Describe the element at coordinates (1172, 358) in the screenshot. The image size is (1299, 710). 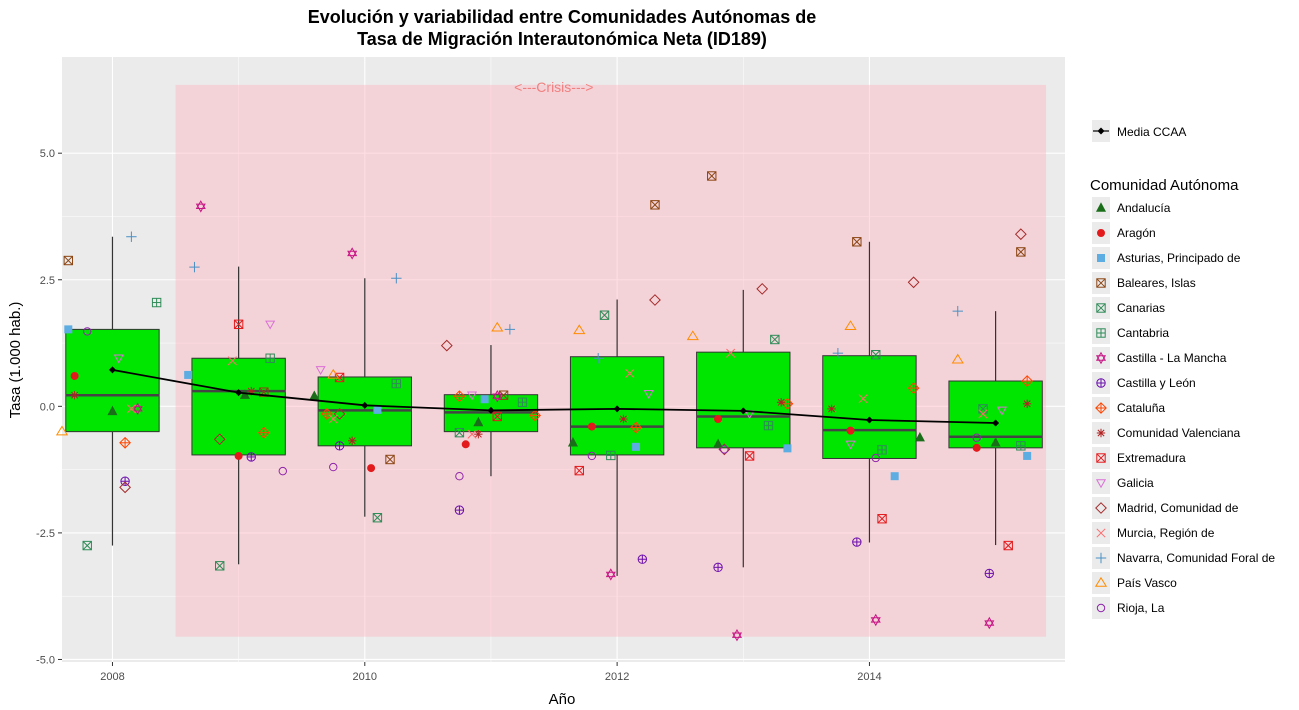
I see `legend-label: Castilla - La Mancha` at that location.